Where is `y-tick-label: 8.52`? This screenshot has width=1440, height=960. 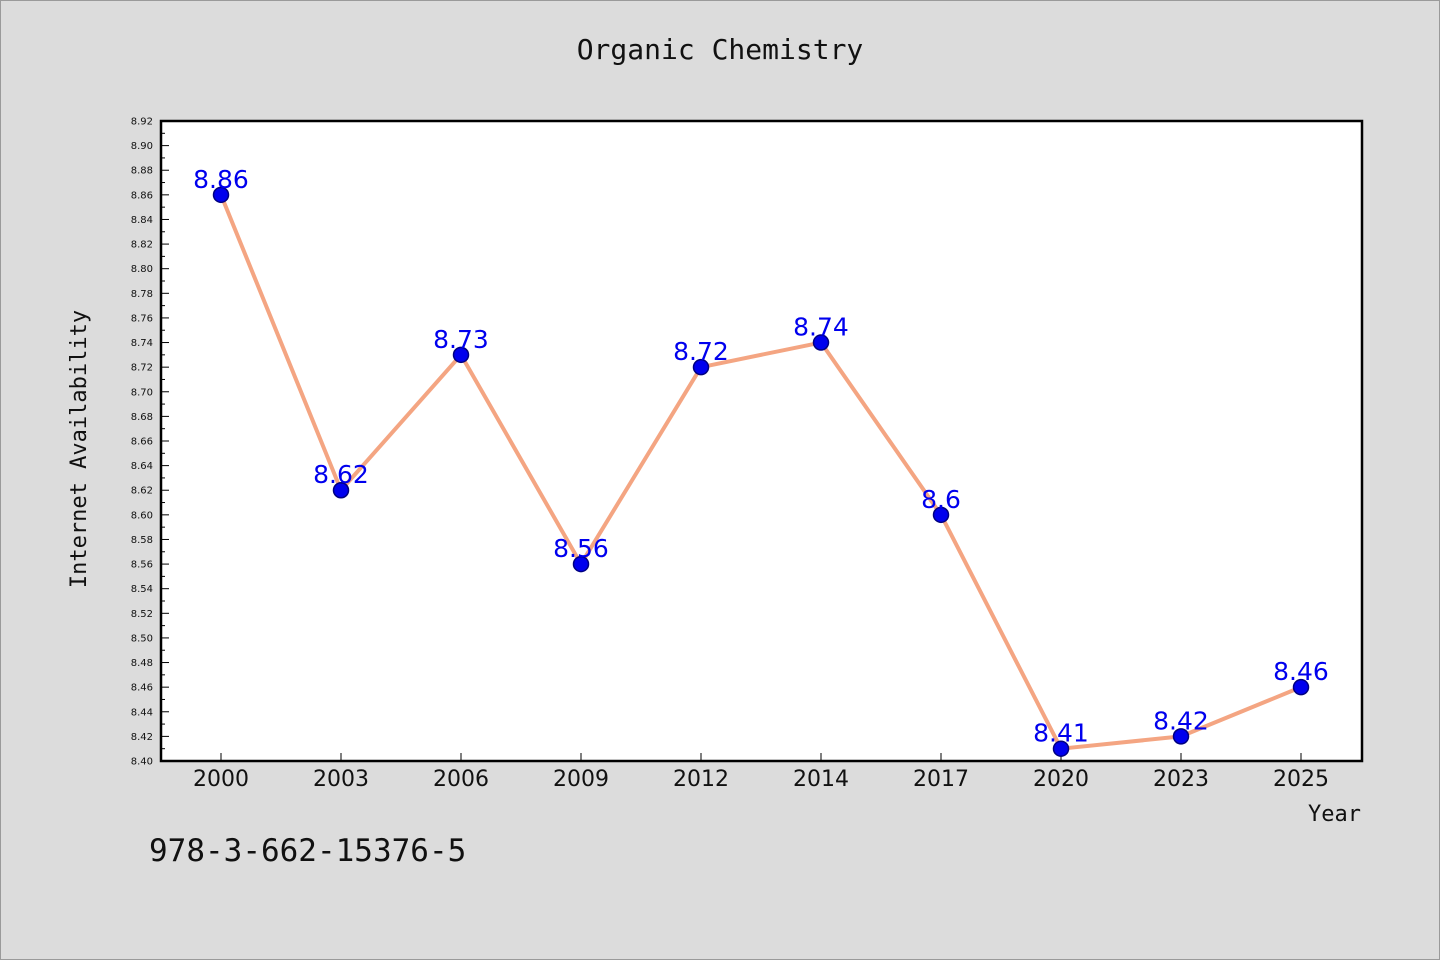
y-tick-label: 8.52 is located at coordinates (142, 614).